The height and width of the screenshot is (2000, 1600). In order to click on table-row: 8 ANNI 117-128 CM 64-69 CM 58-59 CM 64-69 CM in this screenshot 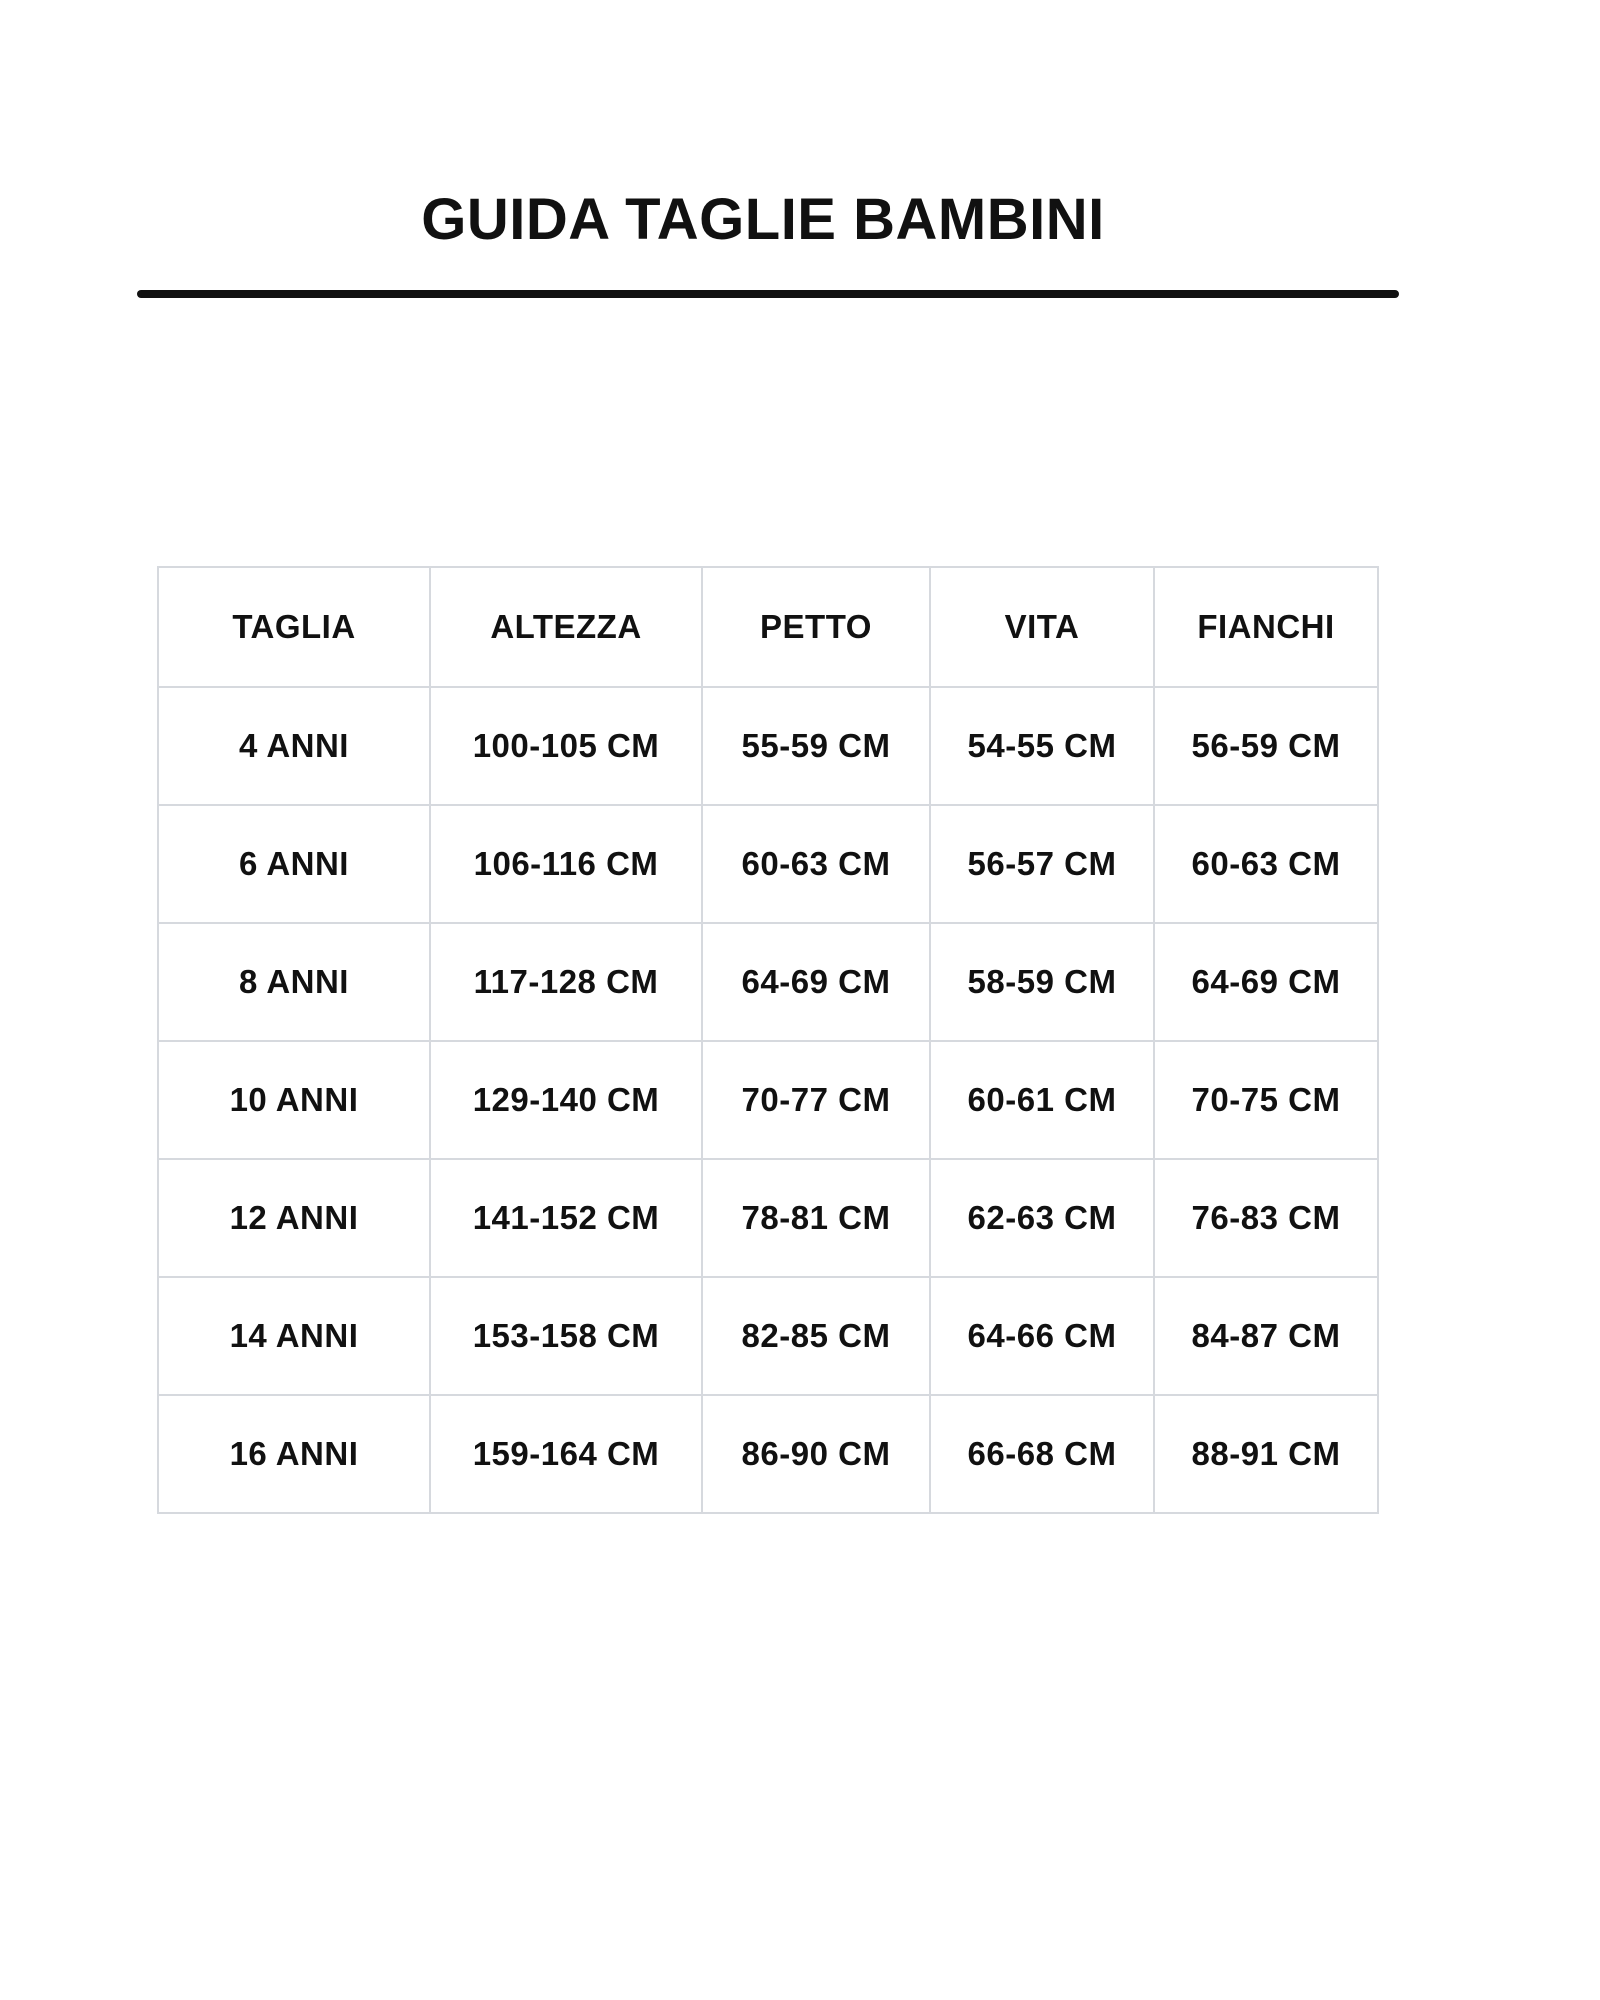, I will do `click(768, 982)`.